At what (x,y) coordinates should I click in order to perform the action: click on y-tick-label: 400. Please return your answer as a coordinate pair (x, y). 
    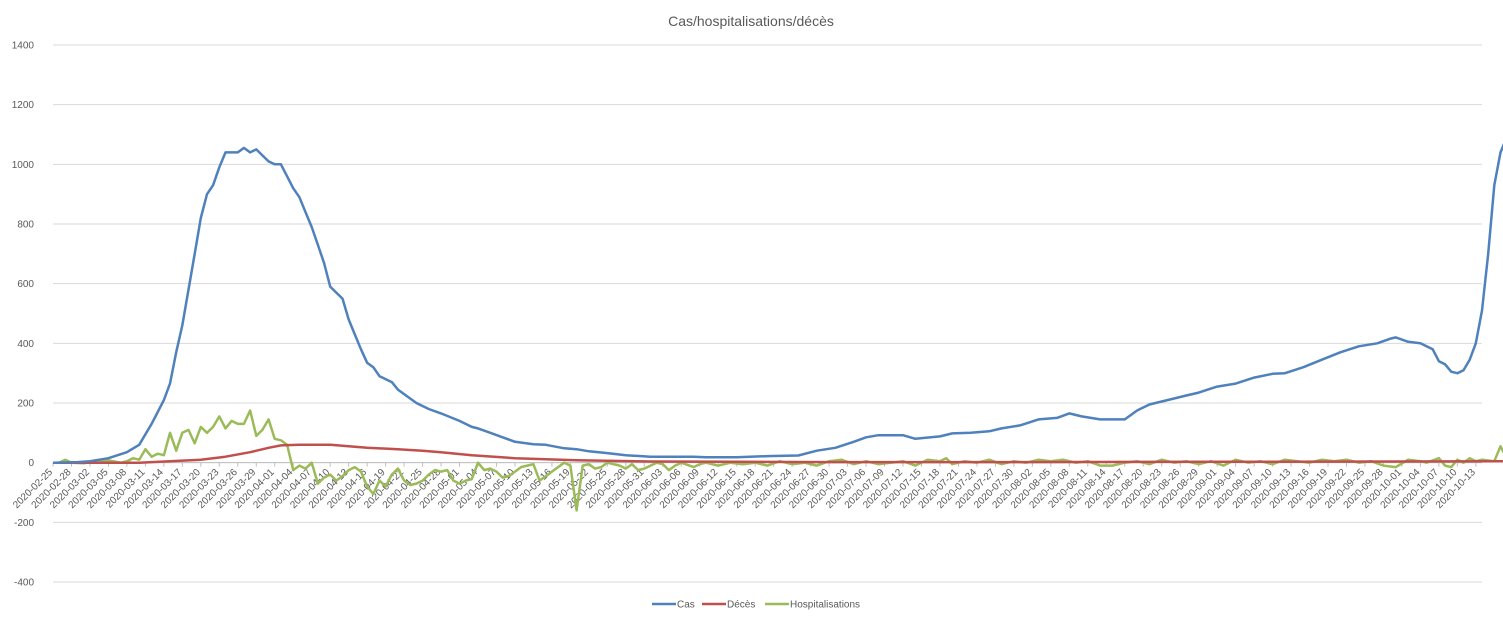
    Looking at the image, I should click on (25, 344).